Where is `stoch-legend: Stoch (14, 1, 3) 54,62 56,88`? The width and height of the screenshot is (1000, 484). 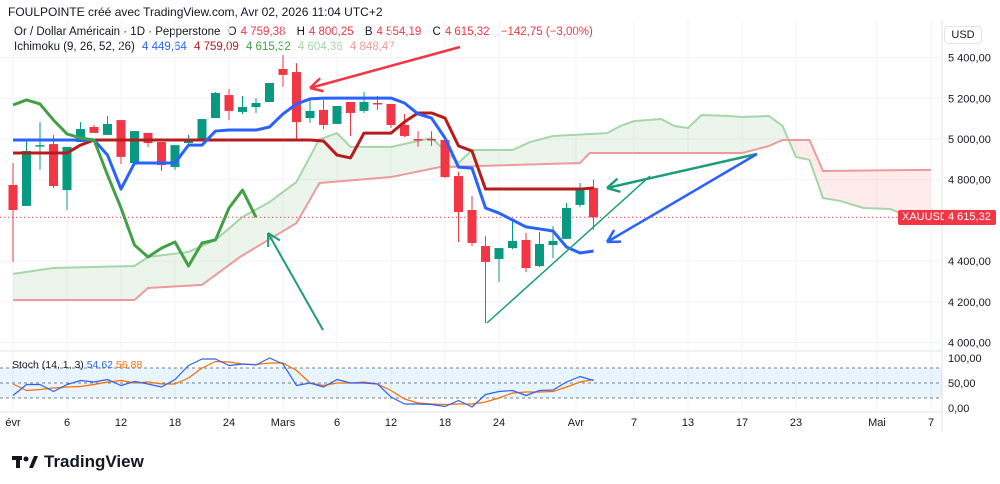
stoch-legend: Stoch (14, 1, 3) 54,62 56,88 is located at coordinates (77, 365).